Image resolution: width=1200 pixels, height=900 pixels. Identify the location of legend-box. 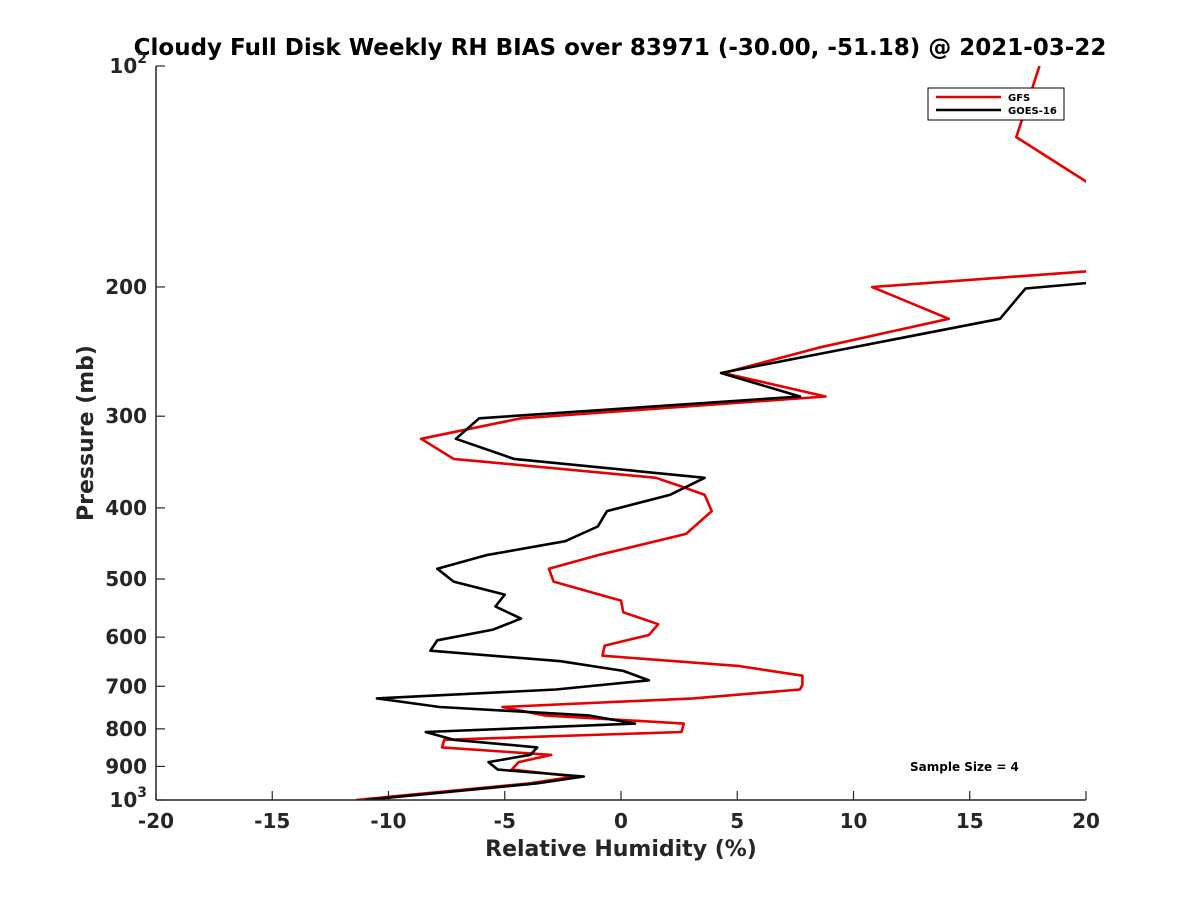
(996, 104).